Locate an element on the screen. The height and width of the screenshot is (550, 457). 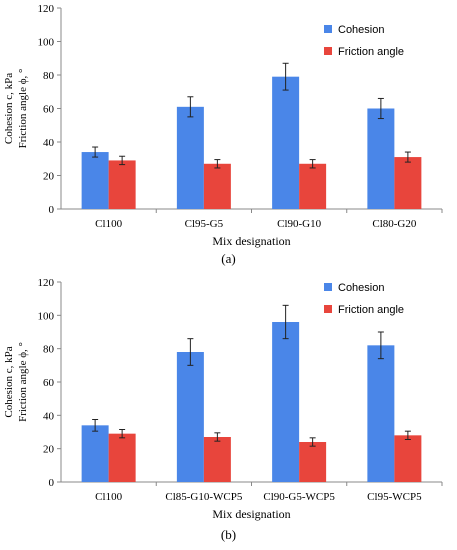
x-tick-label: Cl85-G10-WCP5 is located at coordinates (204, 497).